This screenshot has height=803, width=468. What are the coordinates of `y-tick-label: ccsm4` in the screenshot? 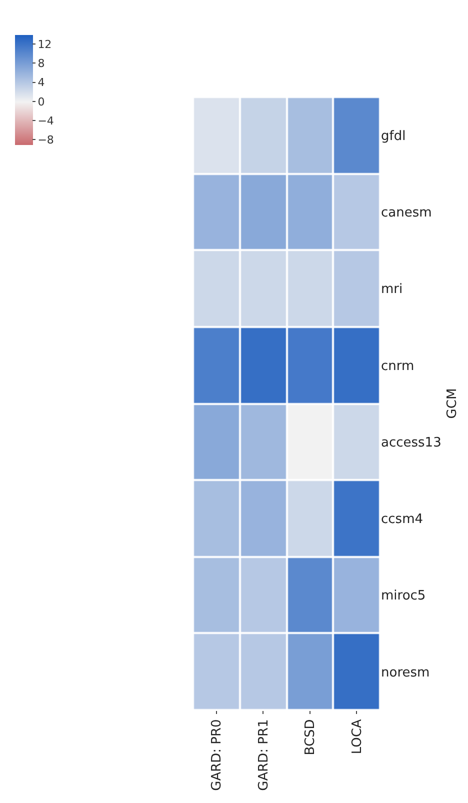 It's located at (402, 519).